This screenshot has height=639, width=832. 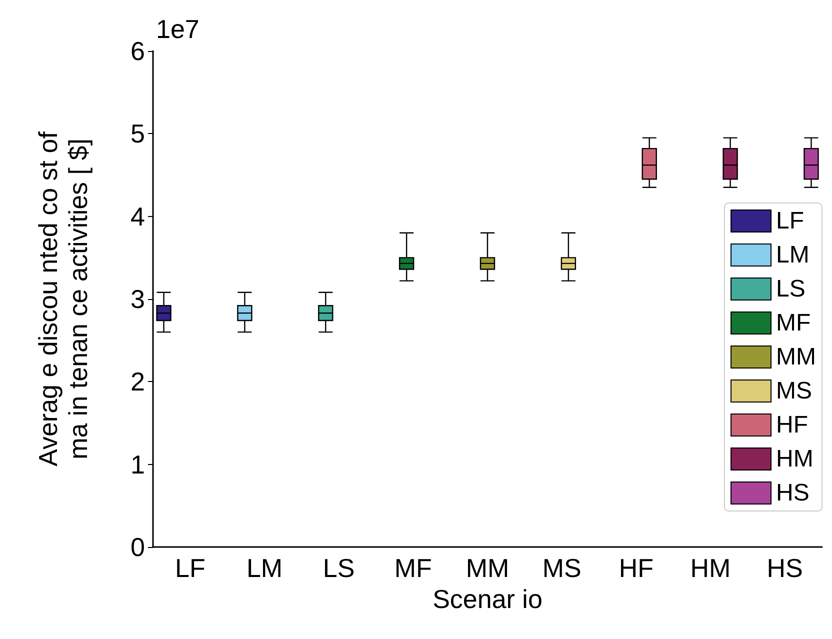 What do you see at coordinates (793, 323) in the screenshot?
I see `legend-label: MF` at bounding box center [793, 323].